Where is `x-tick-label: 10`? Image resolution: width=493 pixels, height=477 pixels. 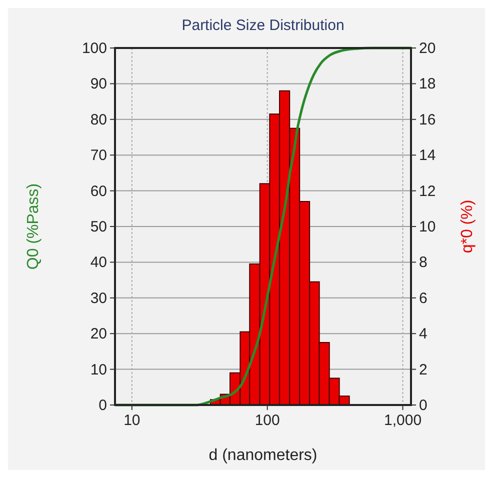
x-tick-label: 10 is located at coordinates (132, 420).